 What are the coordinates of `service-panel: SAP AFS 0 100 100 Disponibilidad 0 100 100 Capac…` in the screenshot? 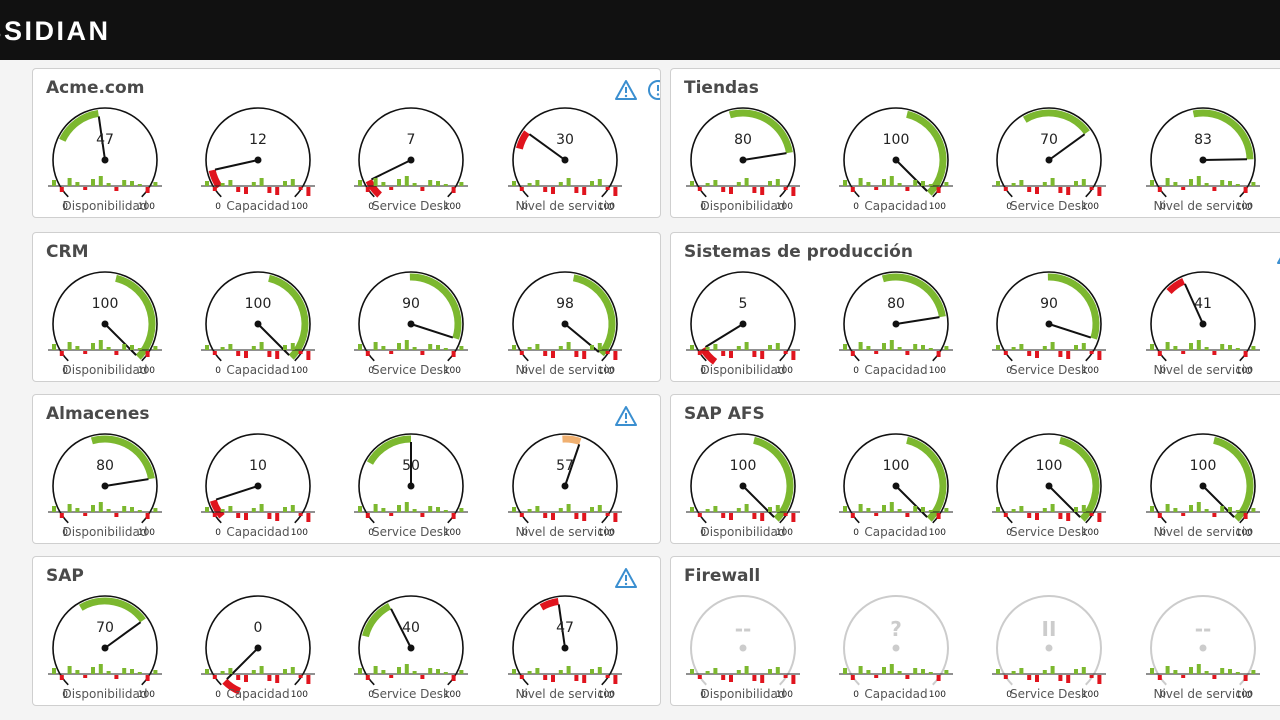 It's located at (975, 469).